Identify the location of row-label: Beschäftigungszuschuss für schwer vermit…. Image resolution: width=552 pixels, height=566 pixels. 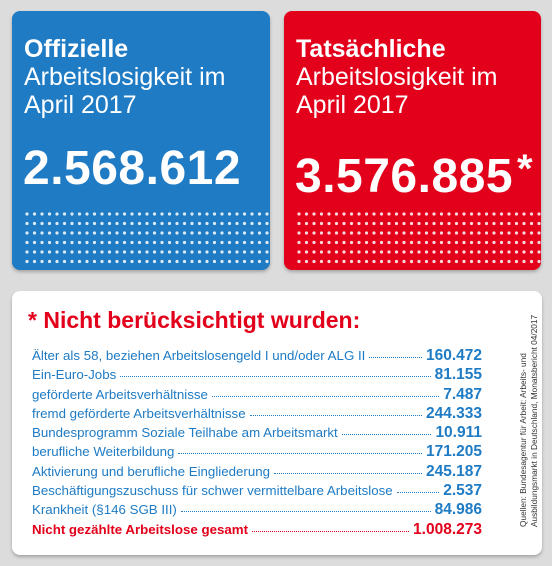
(212, 491).